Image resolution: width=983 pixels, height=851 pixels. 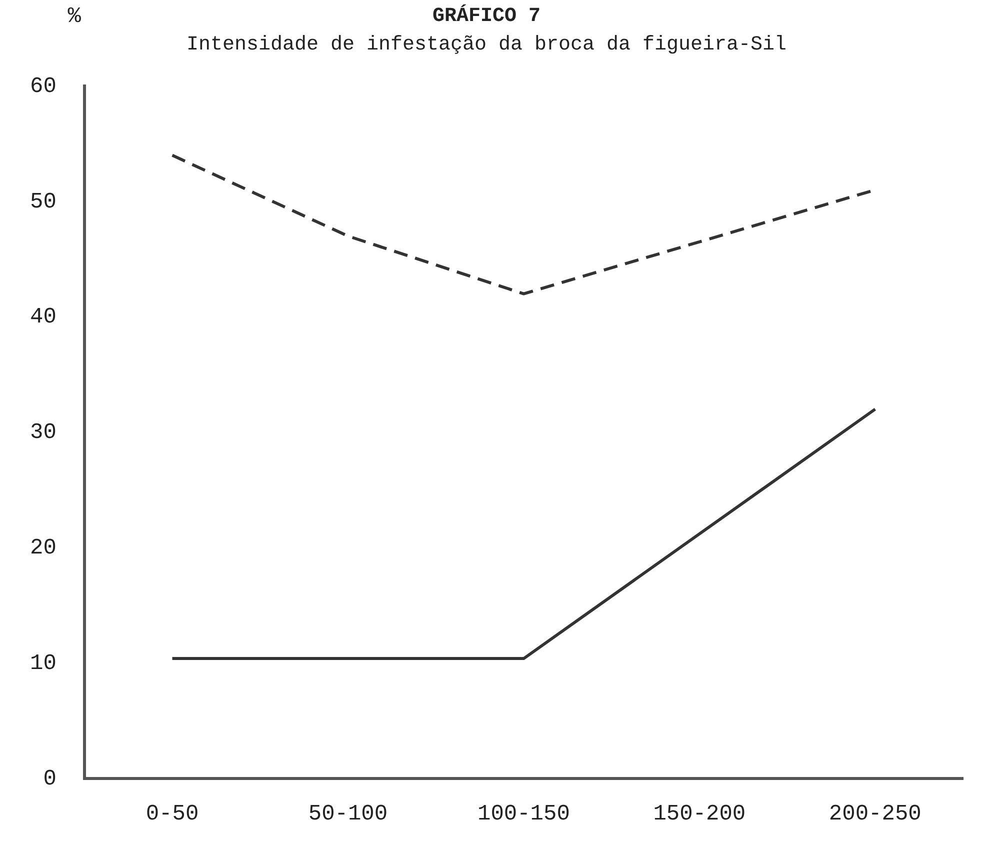 What do you see at coordinates (43, 201) in the screenshot?
I see `y-tick-label: 50` at bounding box center [43, 201].